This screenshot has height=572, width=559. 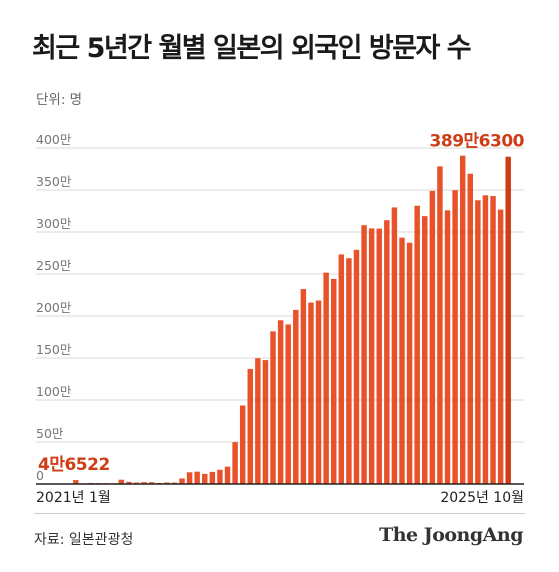 I want to click on y-tick-label: 350만, so click(x=54, y=181).